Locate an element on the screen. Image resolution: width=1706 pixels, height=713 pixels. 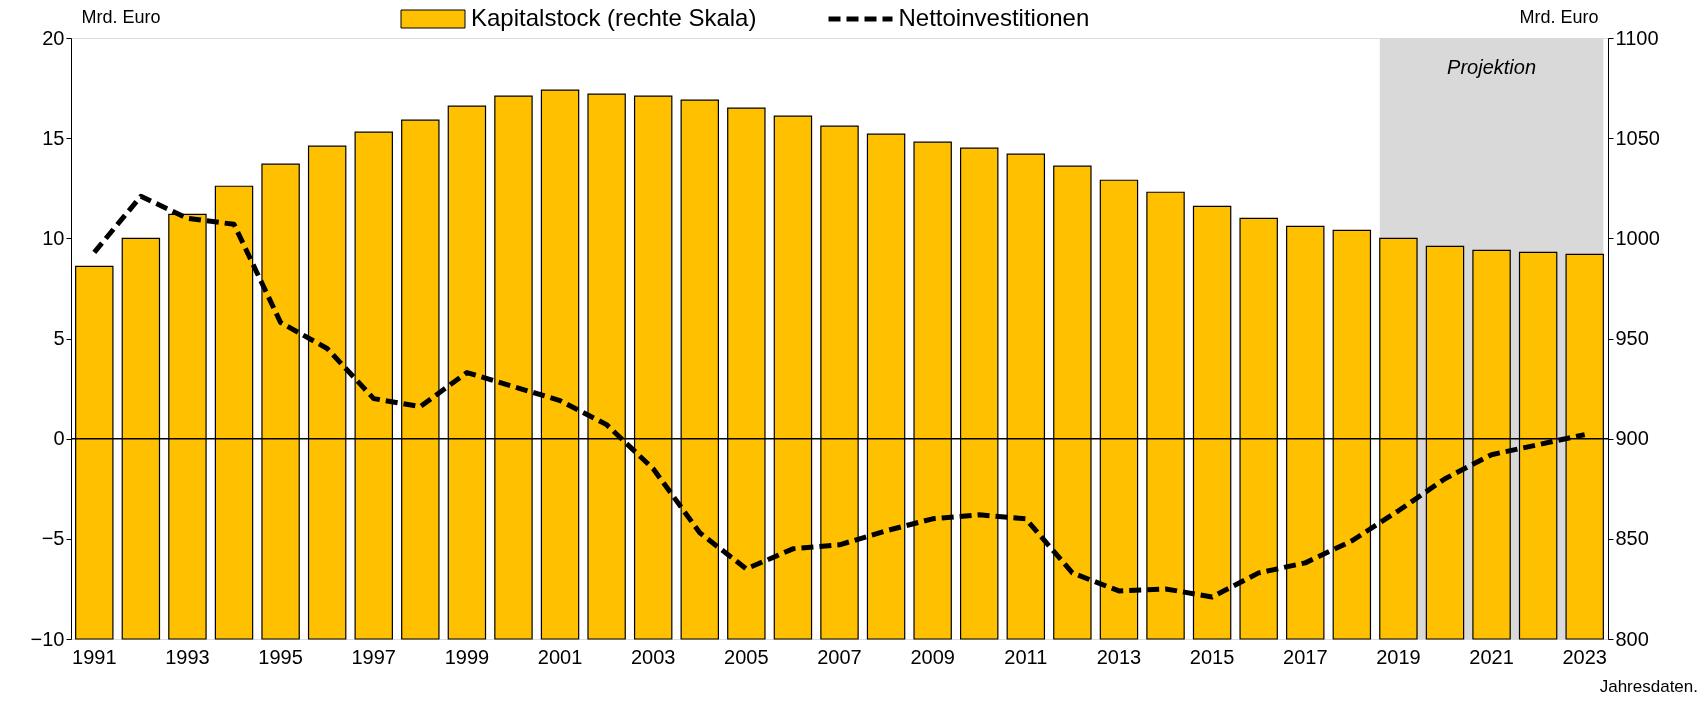
x-tick-label: 2015 is located at coordinates (1212, 656).